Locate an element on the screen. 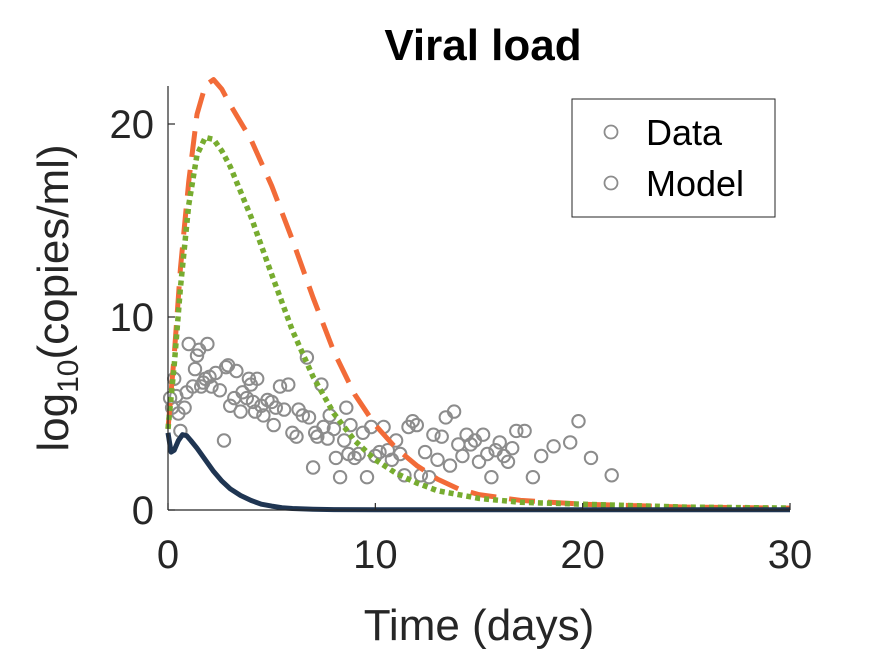 The image size is (875, 656). x-axis-label: Time (days) is located at coordinates (479, 625).